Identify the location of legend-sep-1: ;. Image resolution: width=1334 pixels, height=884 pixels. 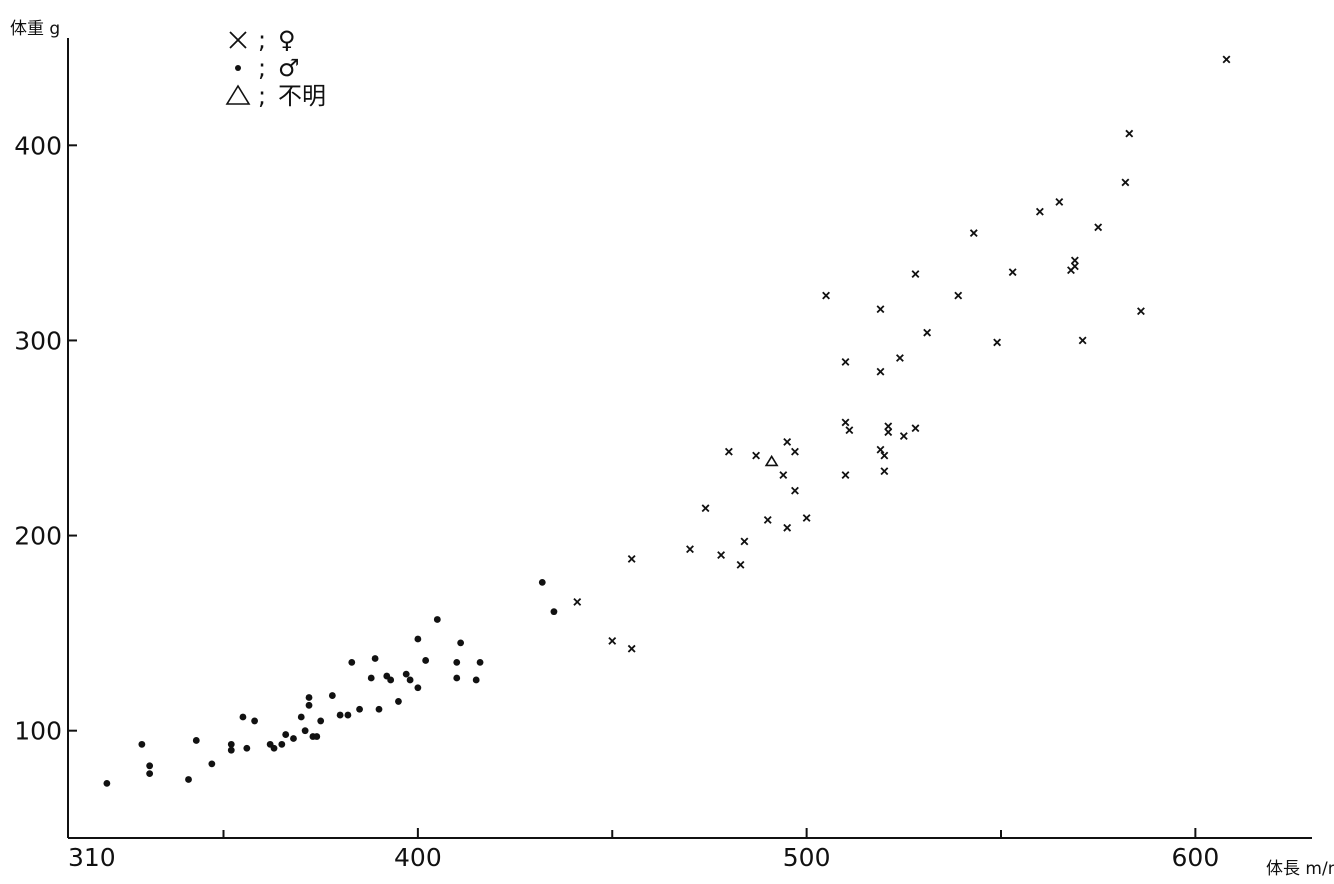
(262, 68).